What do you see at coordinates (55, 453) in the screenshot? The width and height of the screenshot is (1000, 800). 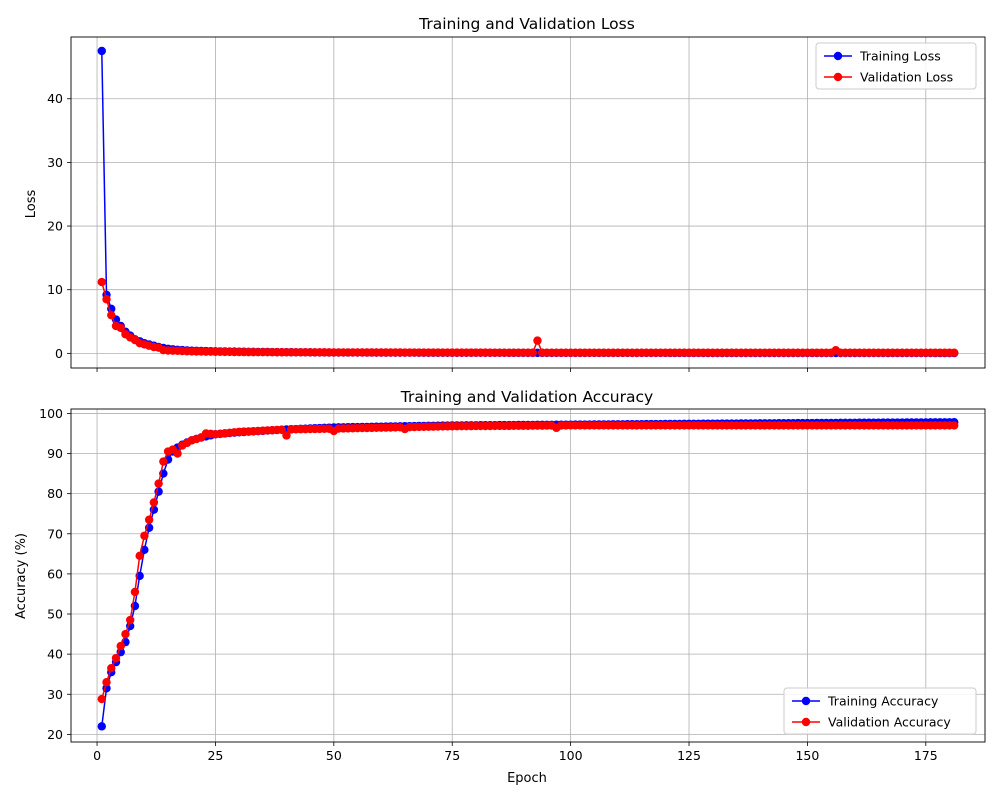 I see `accuracy-ytick-label: 90` at bounding box center [55, 453].